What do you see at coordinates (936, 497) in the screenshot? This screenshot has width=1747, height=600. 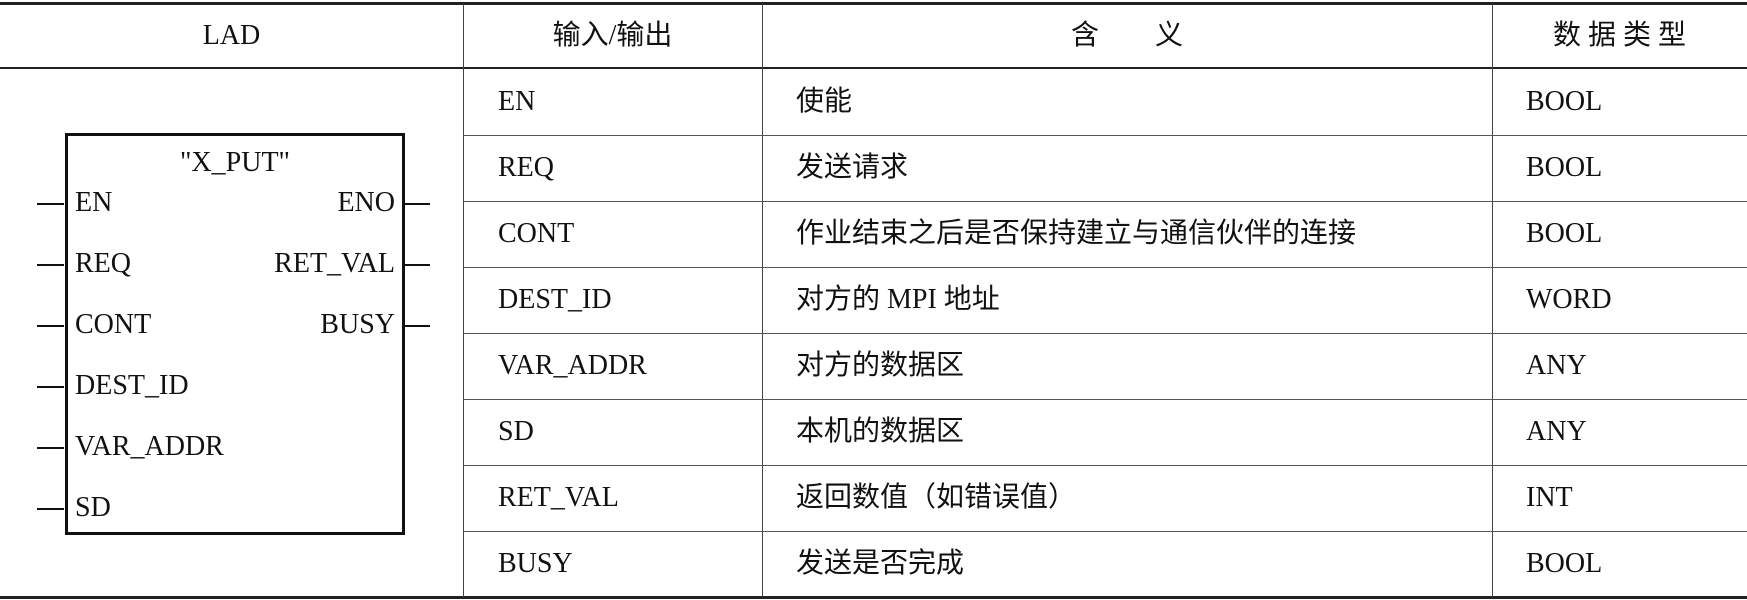 I see `row-meaning: 返回数值（如错误值）` at bounding box center [936, 497].